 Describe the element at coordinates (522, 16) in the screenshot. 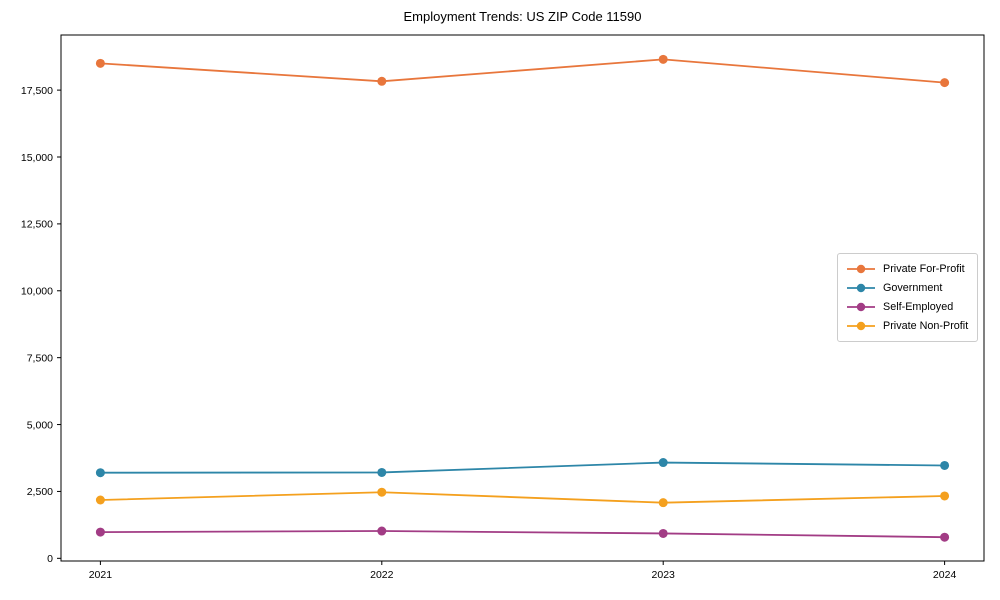

I see `chart-title: Employment Trends: US ZIP Code 11590` at that location.